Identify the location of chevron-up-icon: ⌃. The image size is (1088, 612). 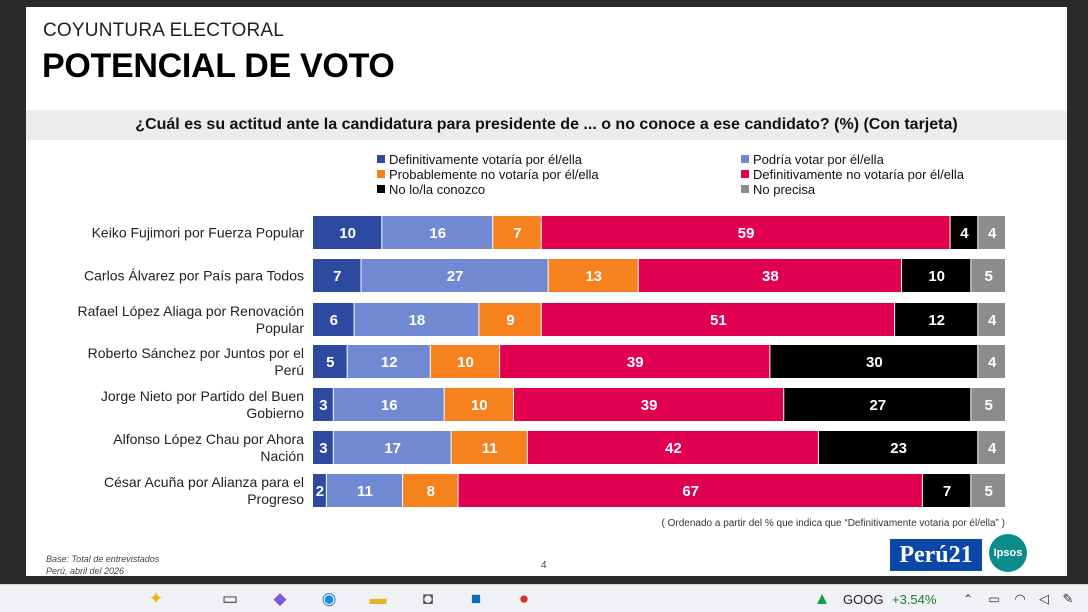
(968, 599).